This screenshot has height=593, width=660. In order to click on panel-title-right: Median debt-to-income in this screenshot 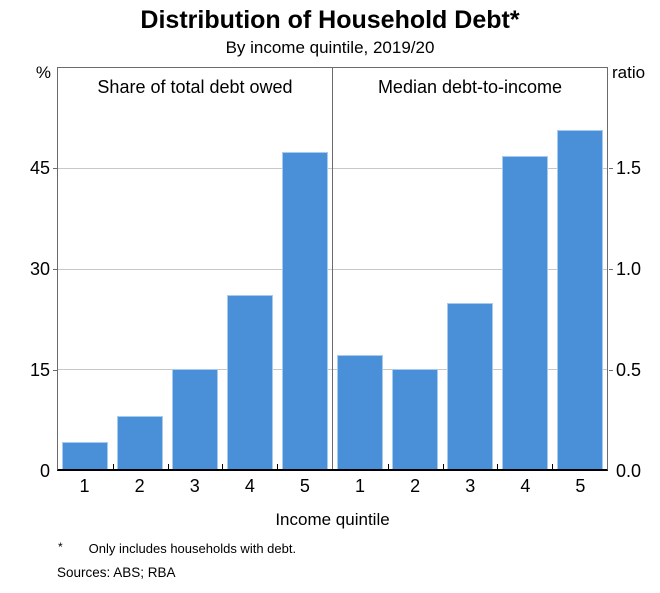, I will do `click(470, 87)`.